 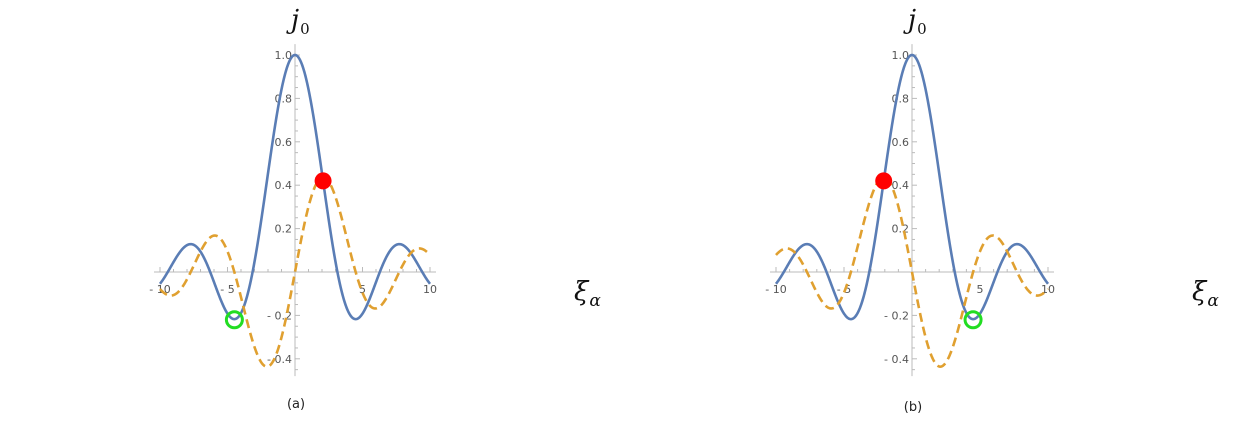 I want to click on x-tick-label: - 10, so click(x=775, y=289).